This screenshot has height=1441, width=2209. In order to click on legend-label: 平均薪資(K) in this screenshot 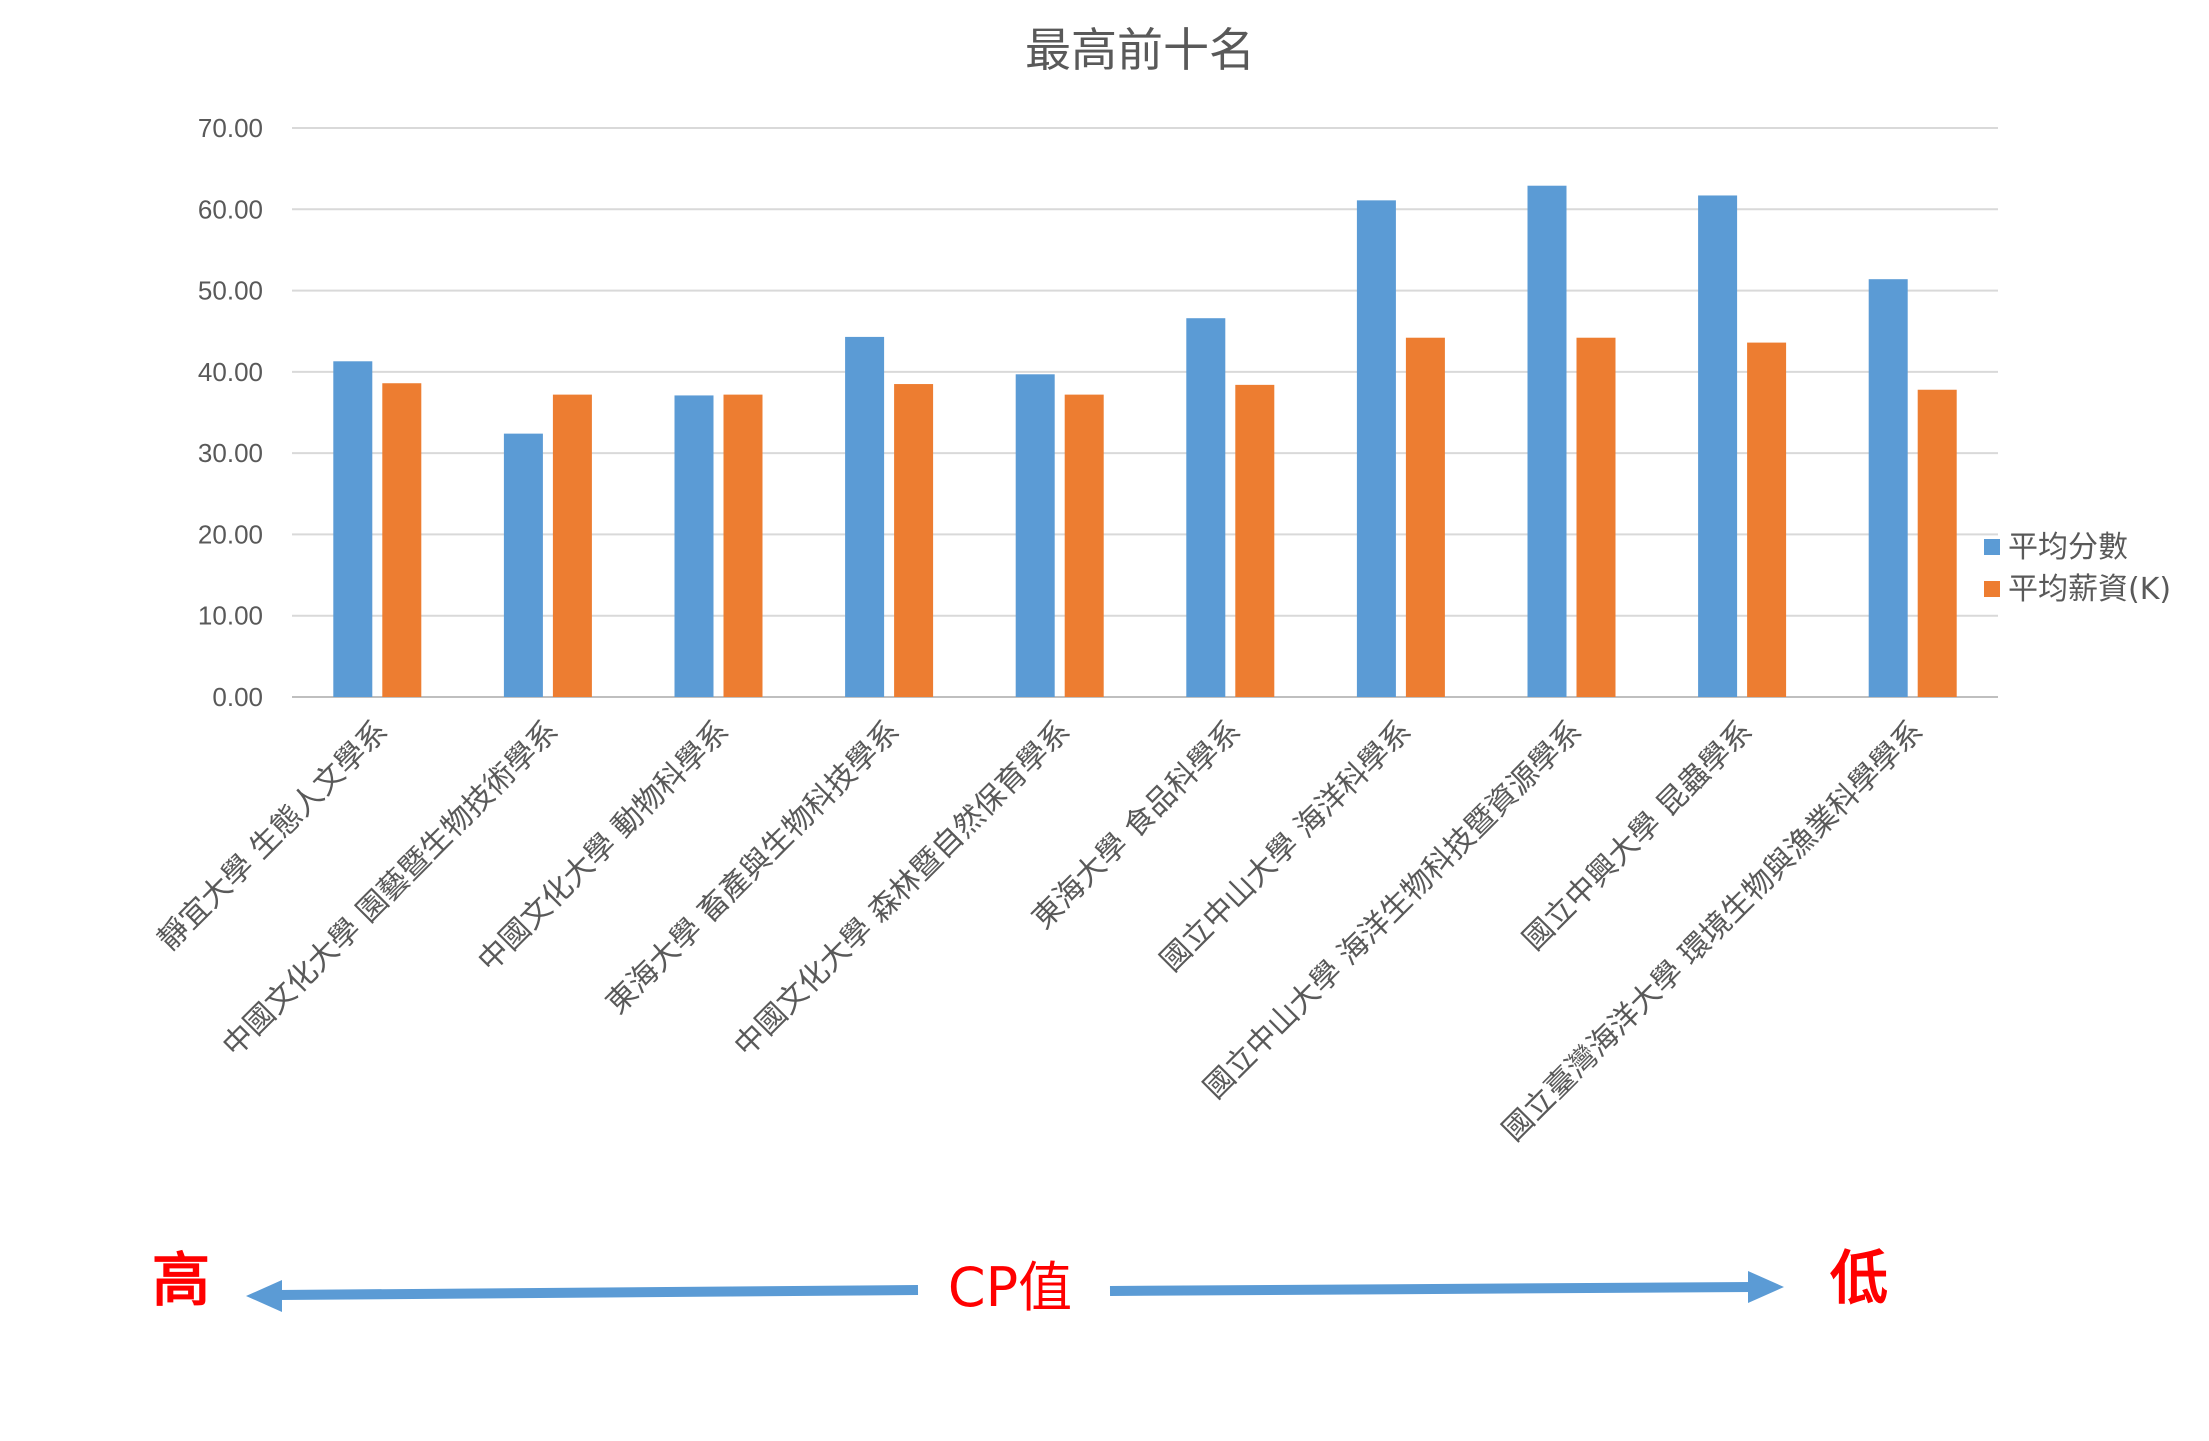, I will do `click(2089, 589)`.